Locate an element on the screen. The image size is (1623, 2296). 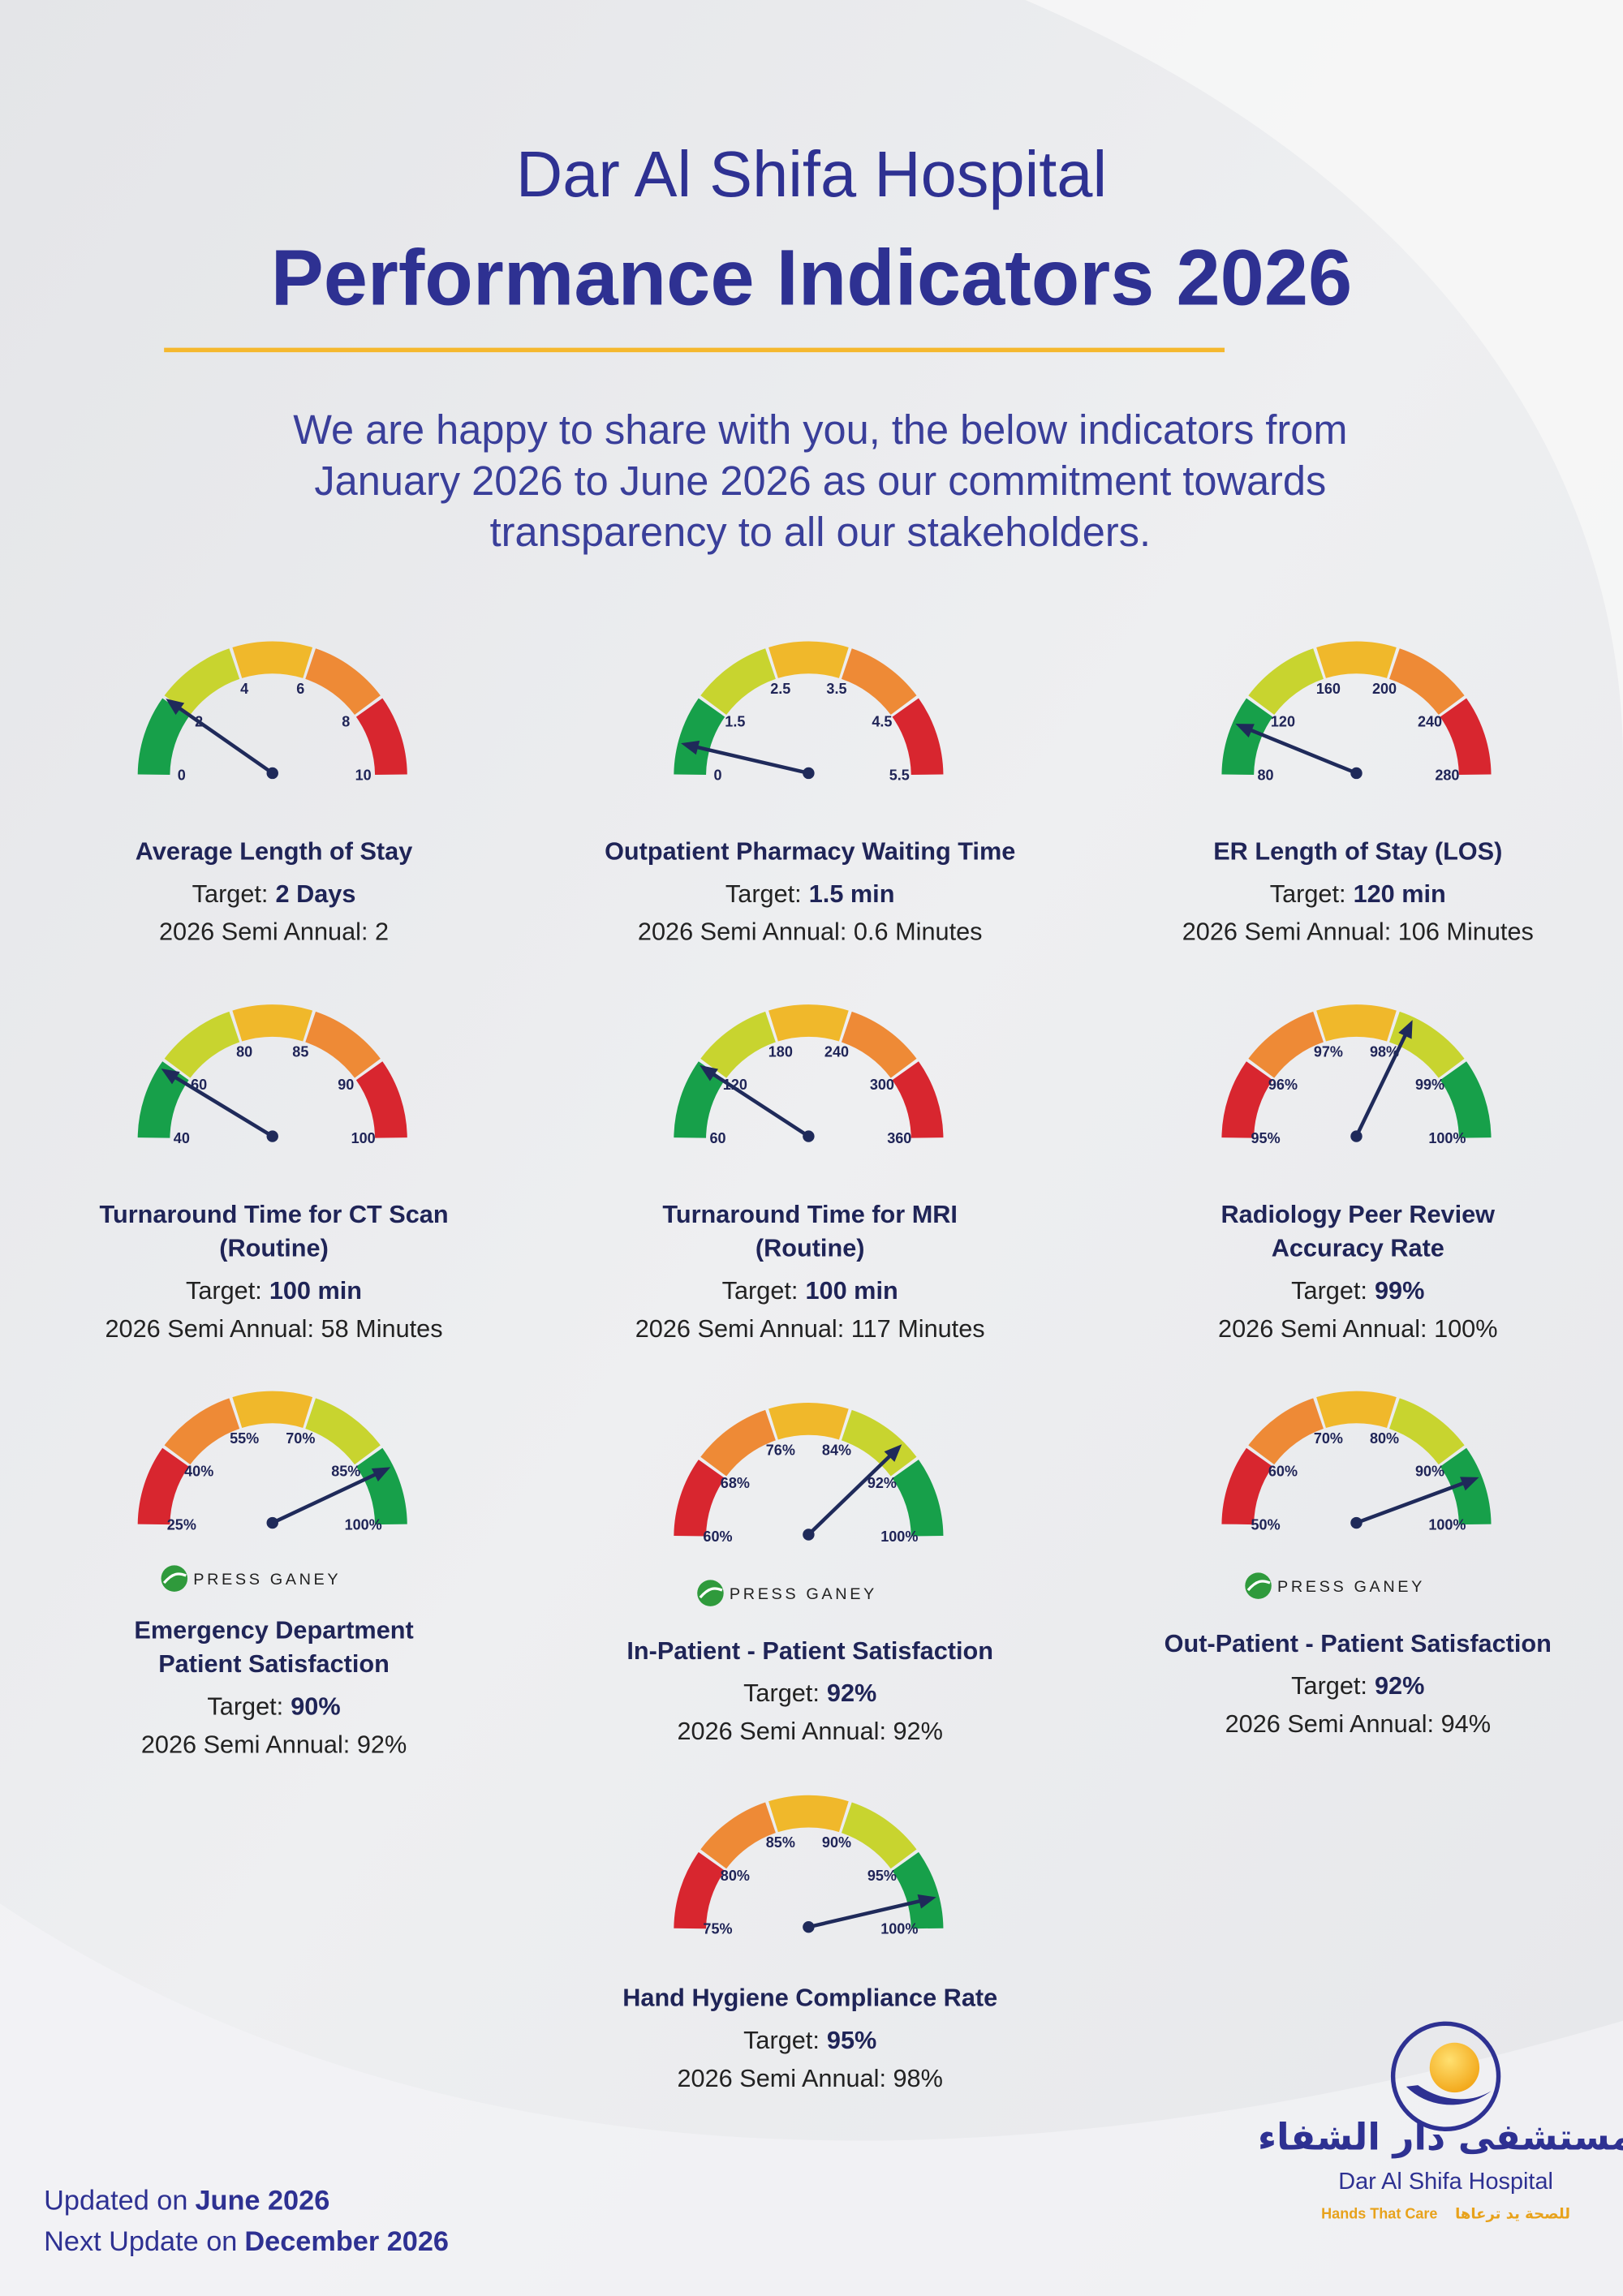
gauge-tick-label: 5.5 is located at coordinates (899, 775).